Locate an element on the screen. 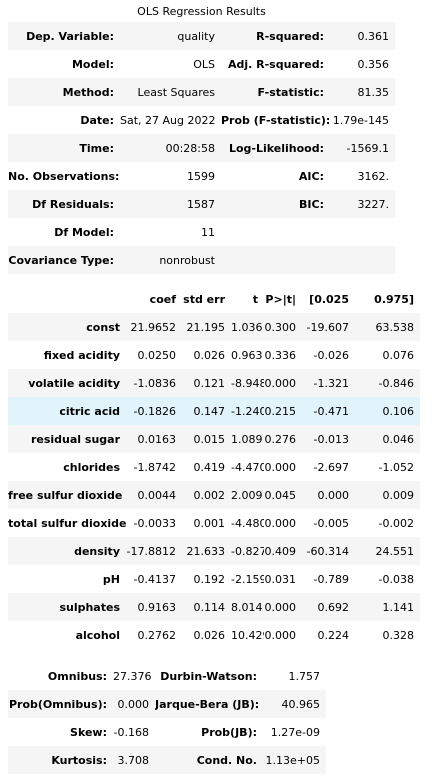  cell-value: 0.031 is located at coordinates (280, 579).